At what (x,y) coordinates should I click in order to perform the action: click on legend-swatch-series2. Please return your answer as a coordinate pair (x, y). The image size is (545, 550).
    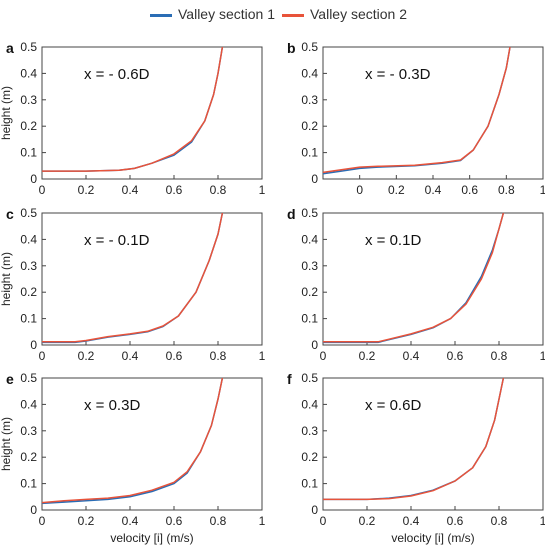
    Looking at the image, I should click on (293, 15).